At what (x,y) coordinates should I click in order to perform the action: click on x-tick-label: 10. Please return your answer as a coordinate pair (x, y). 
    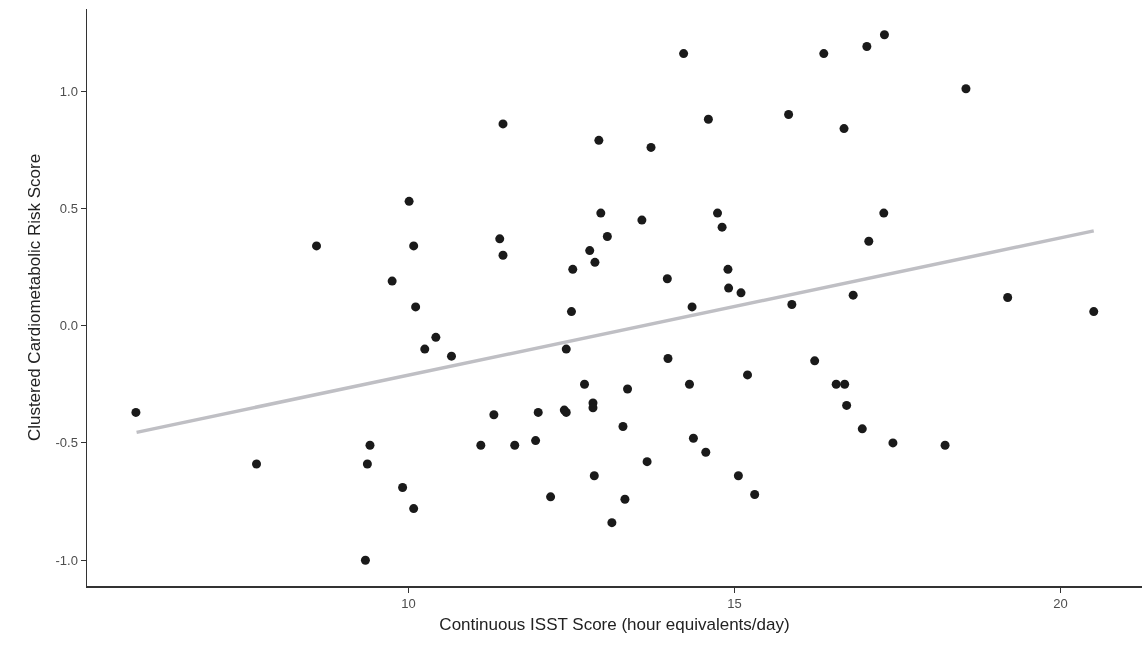
    Looking at the image, I should click on (408, 604).